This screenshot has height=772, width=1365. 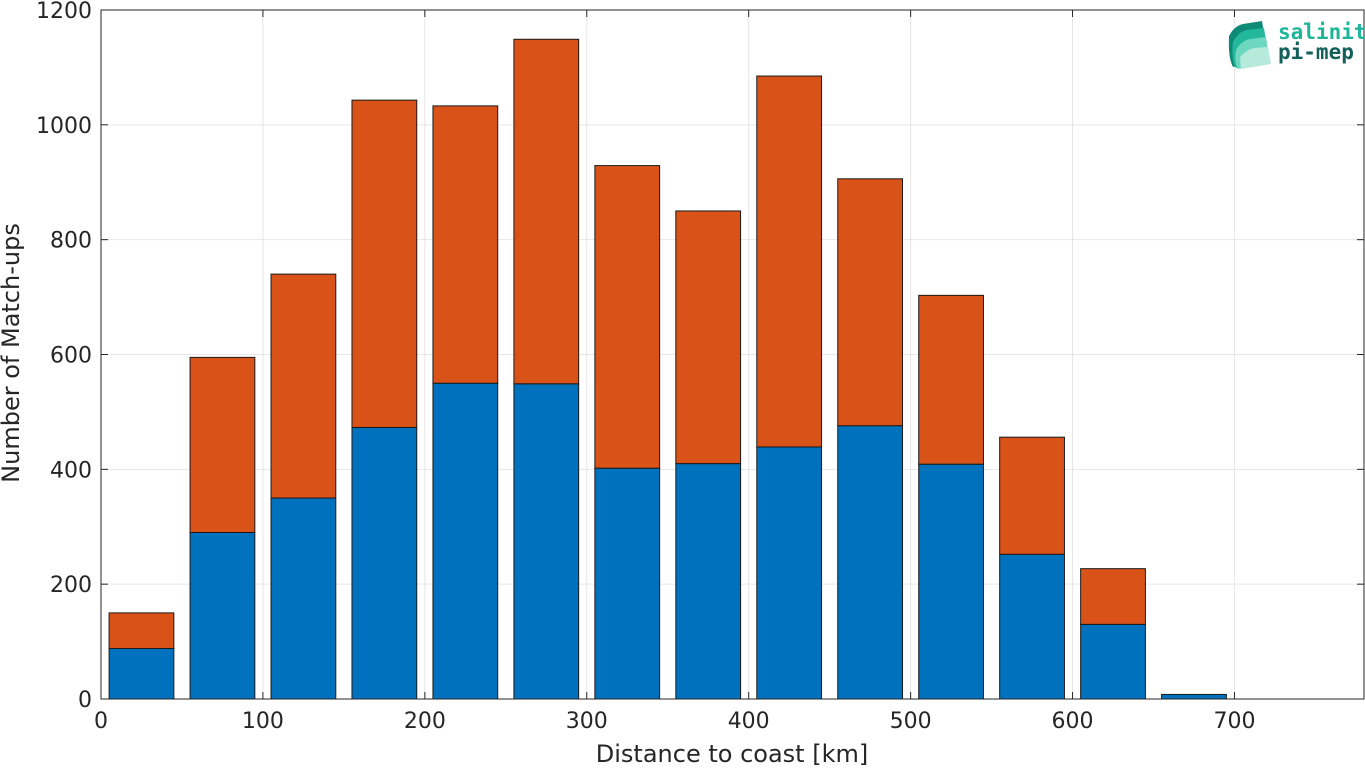 What do you see at coordinates (71, 241) in the screenshot?
I see `y-tick-label: 800` at bounding box center [71, 241].